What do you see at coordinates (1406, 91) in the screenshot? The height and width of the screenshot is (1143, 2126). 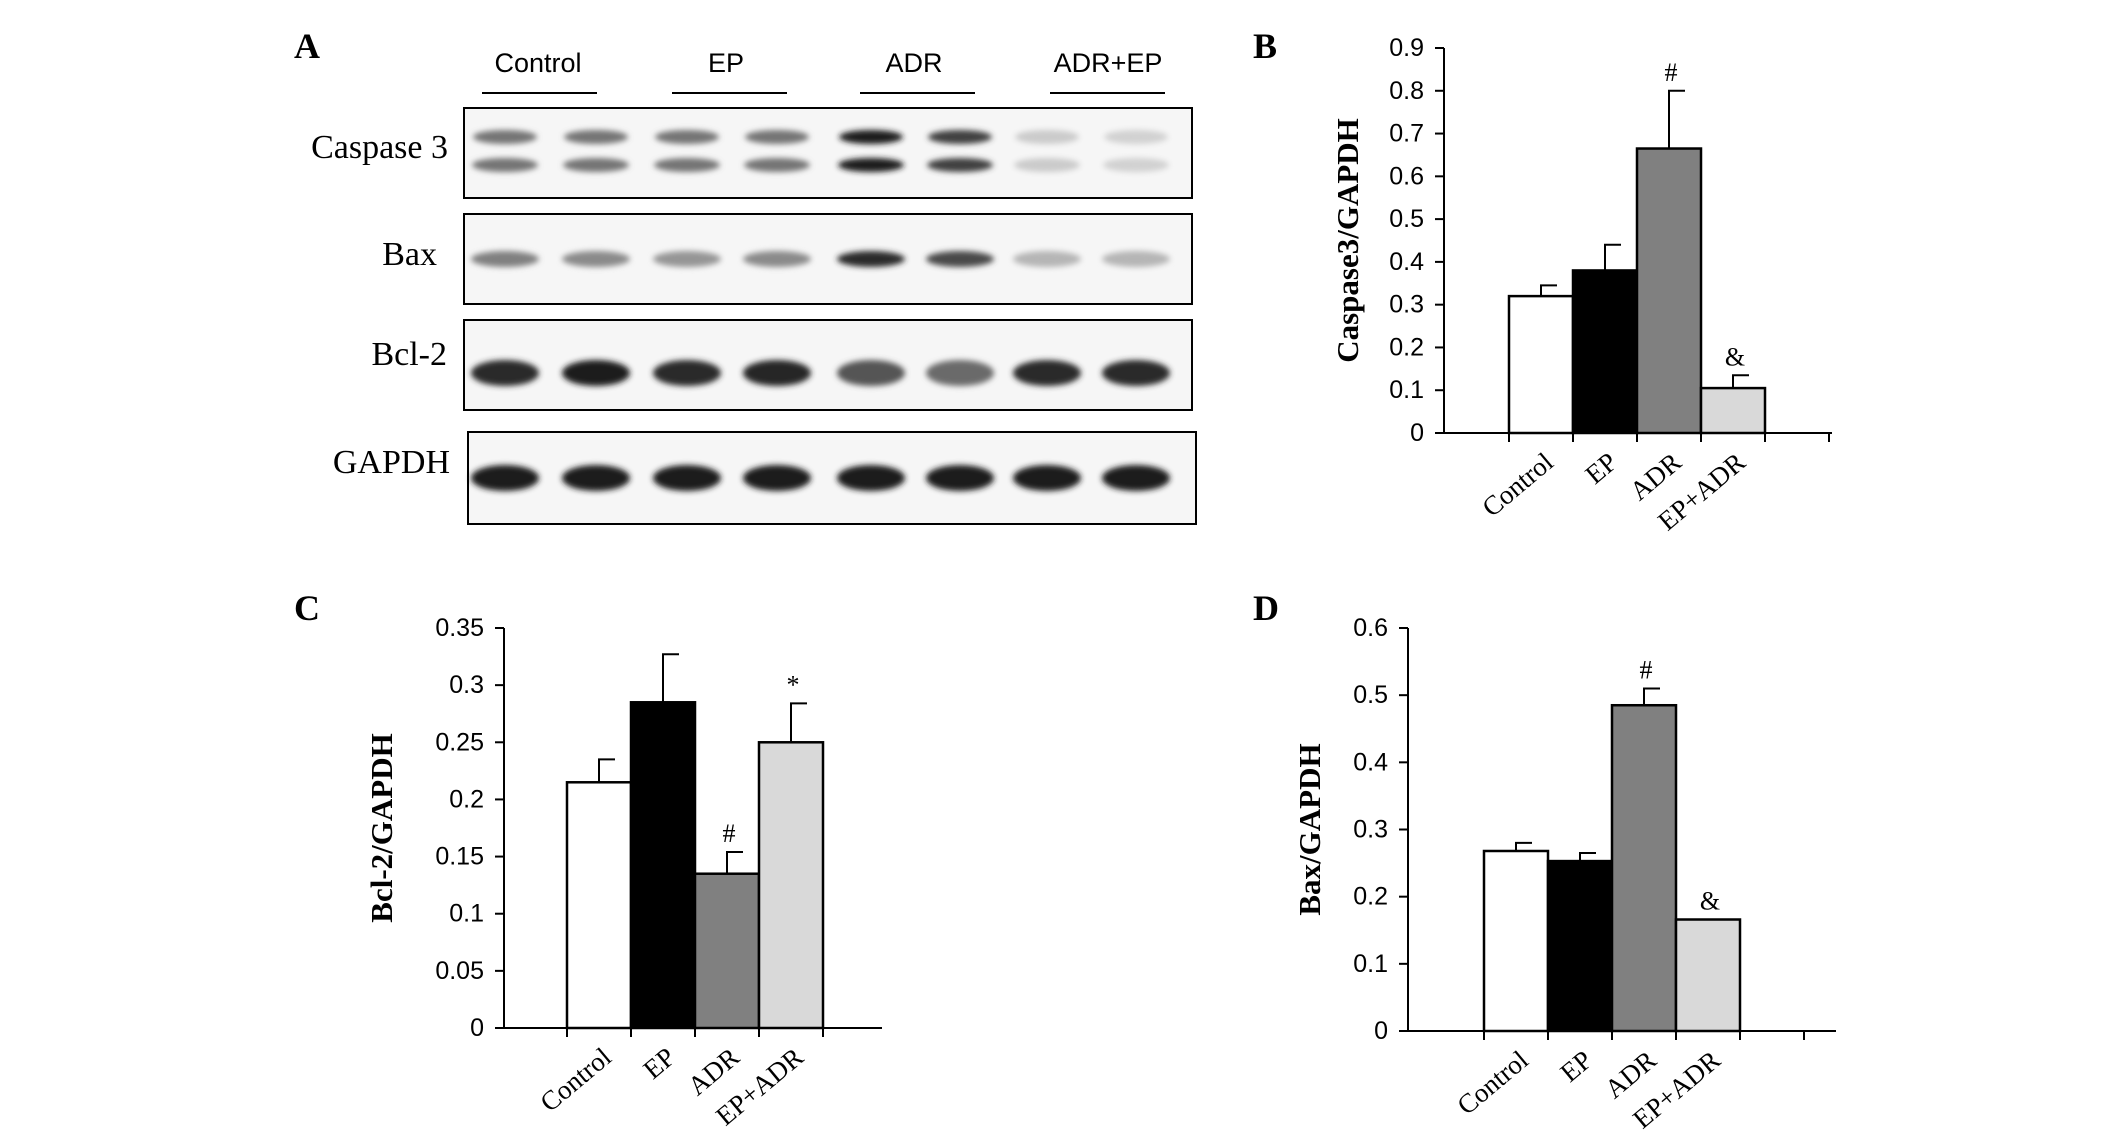 I see `y-tick-label: 0.8` at bounding box center [1406, 91].